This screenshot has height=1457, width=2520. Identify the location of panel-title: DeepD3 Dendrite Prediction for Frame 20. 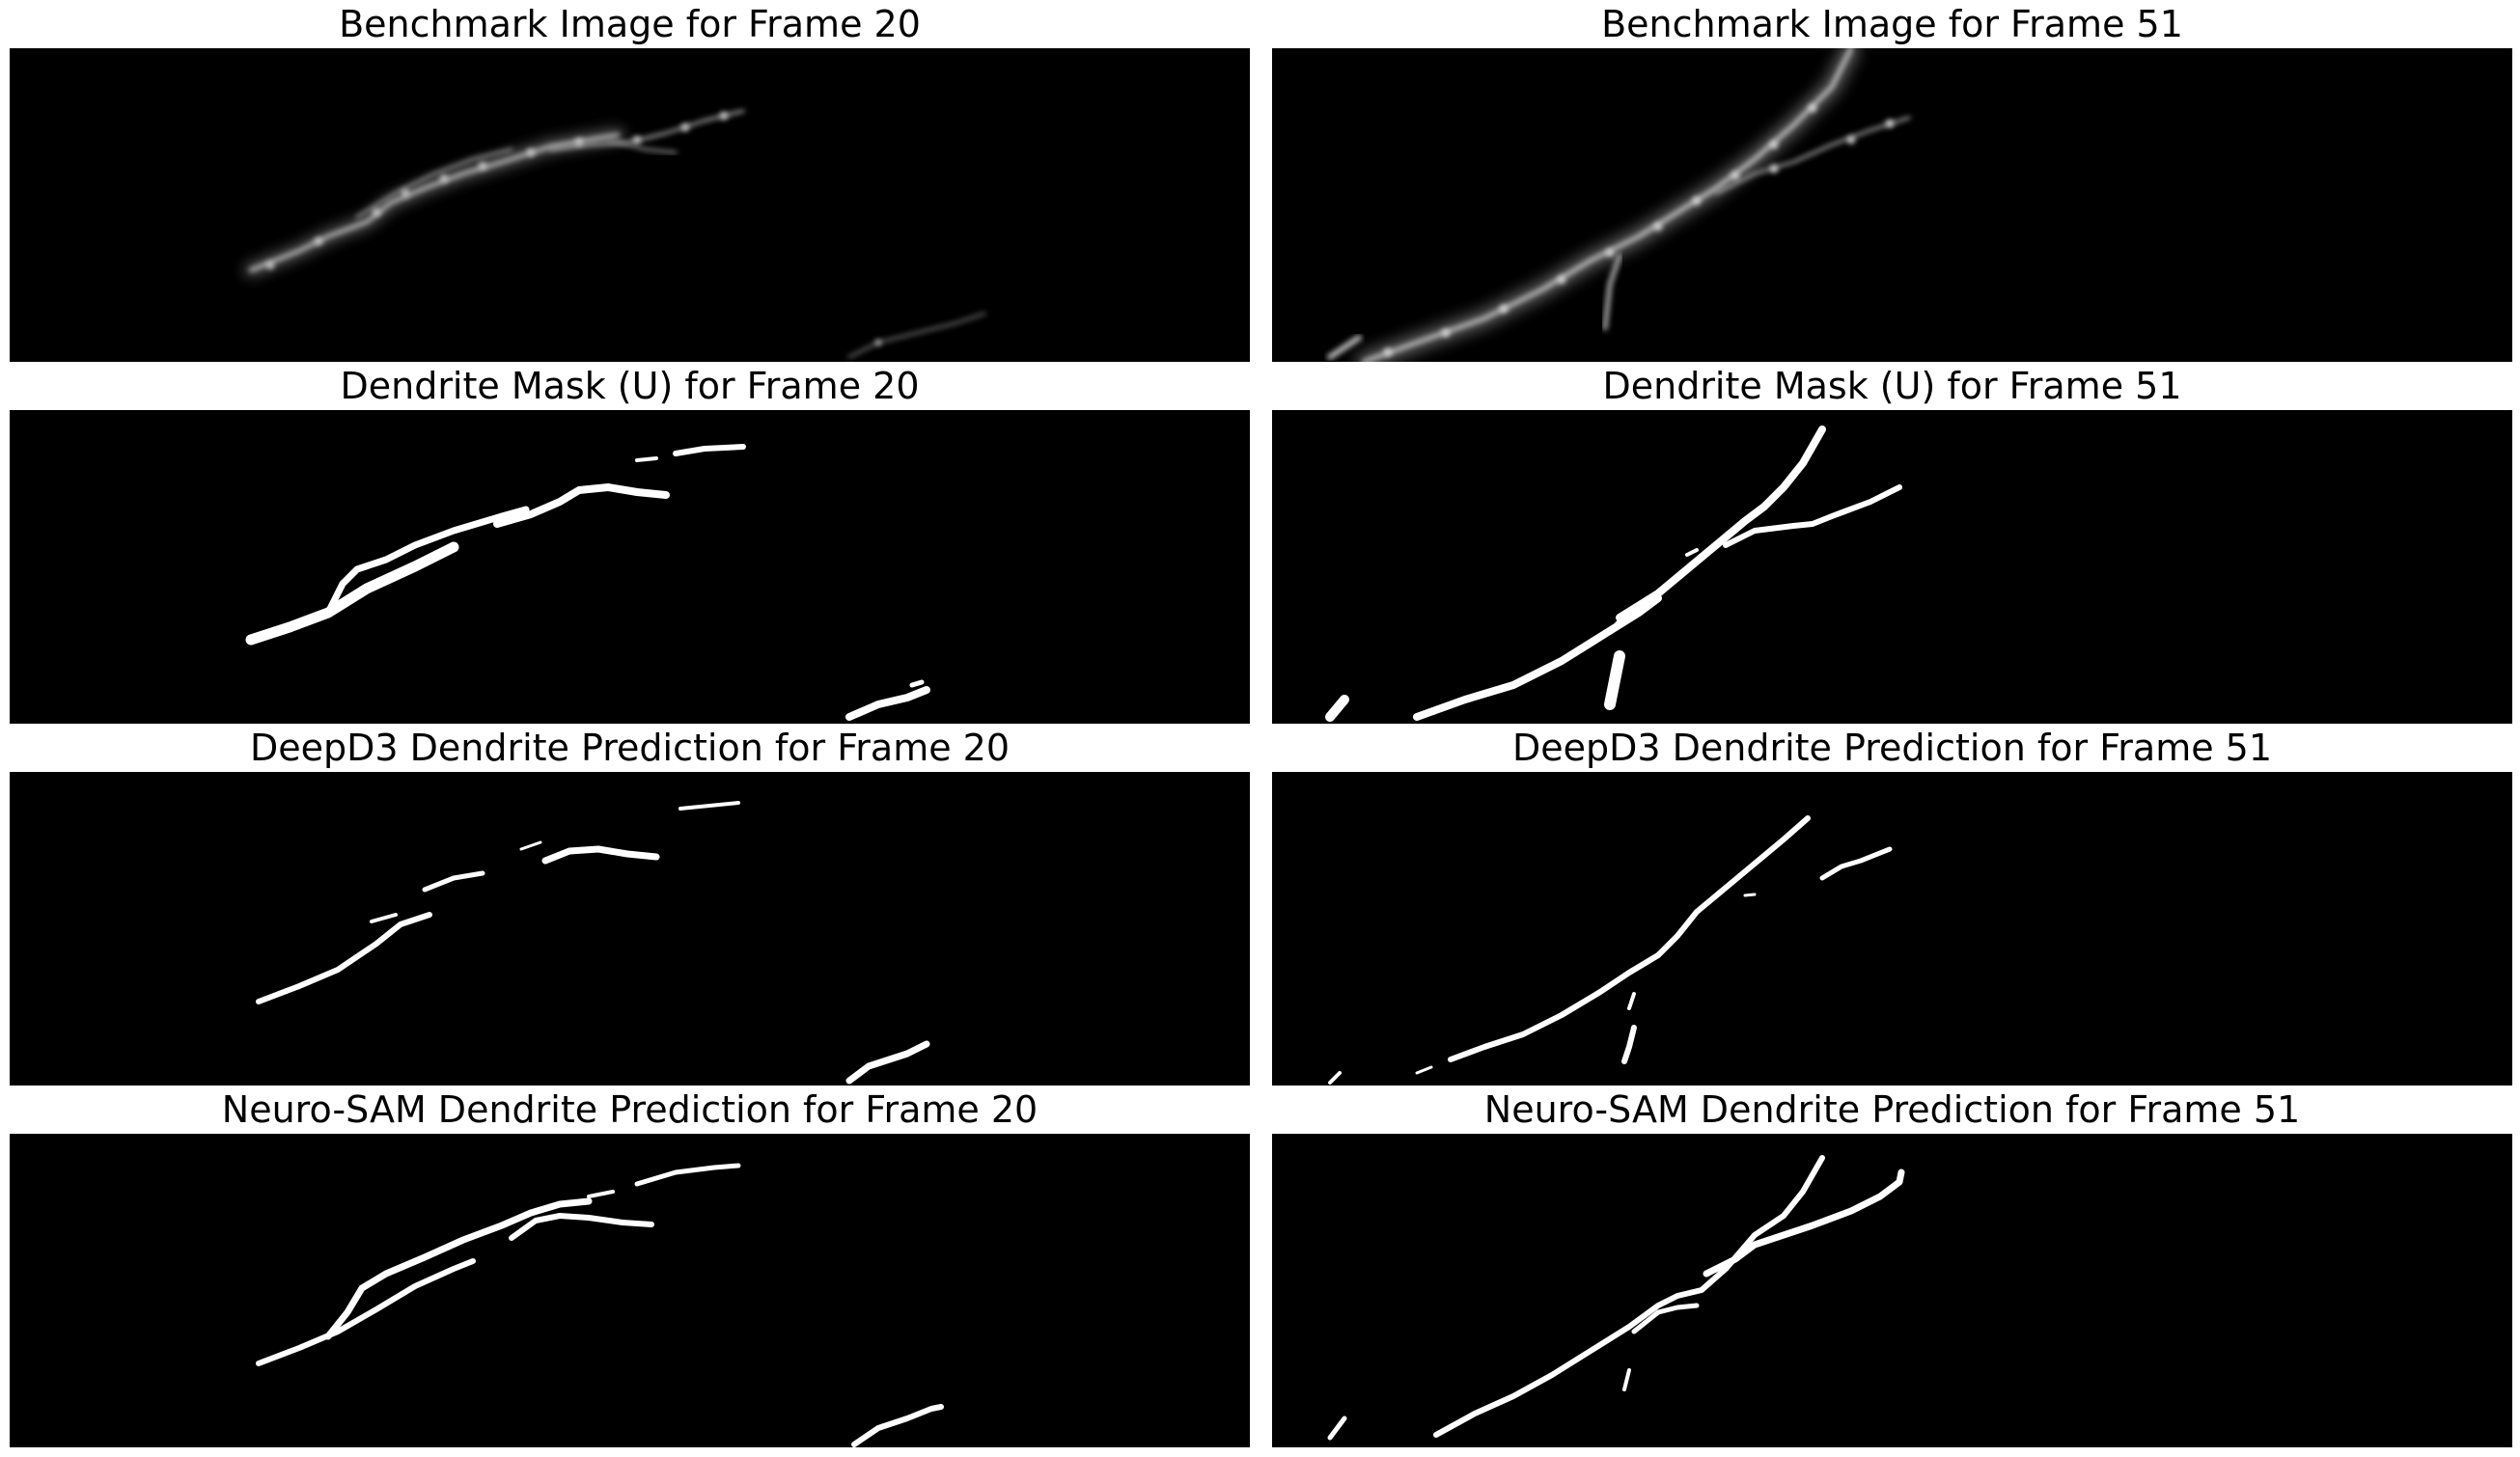
(630, 748).